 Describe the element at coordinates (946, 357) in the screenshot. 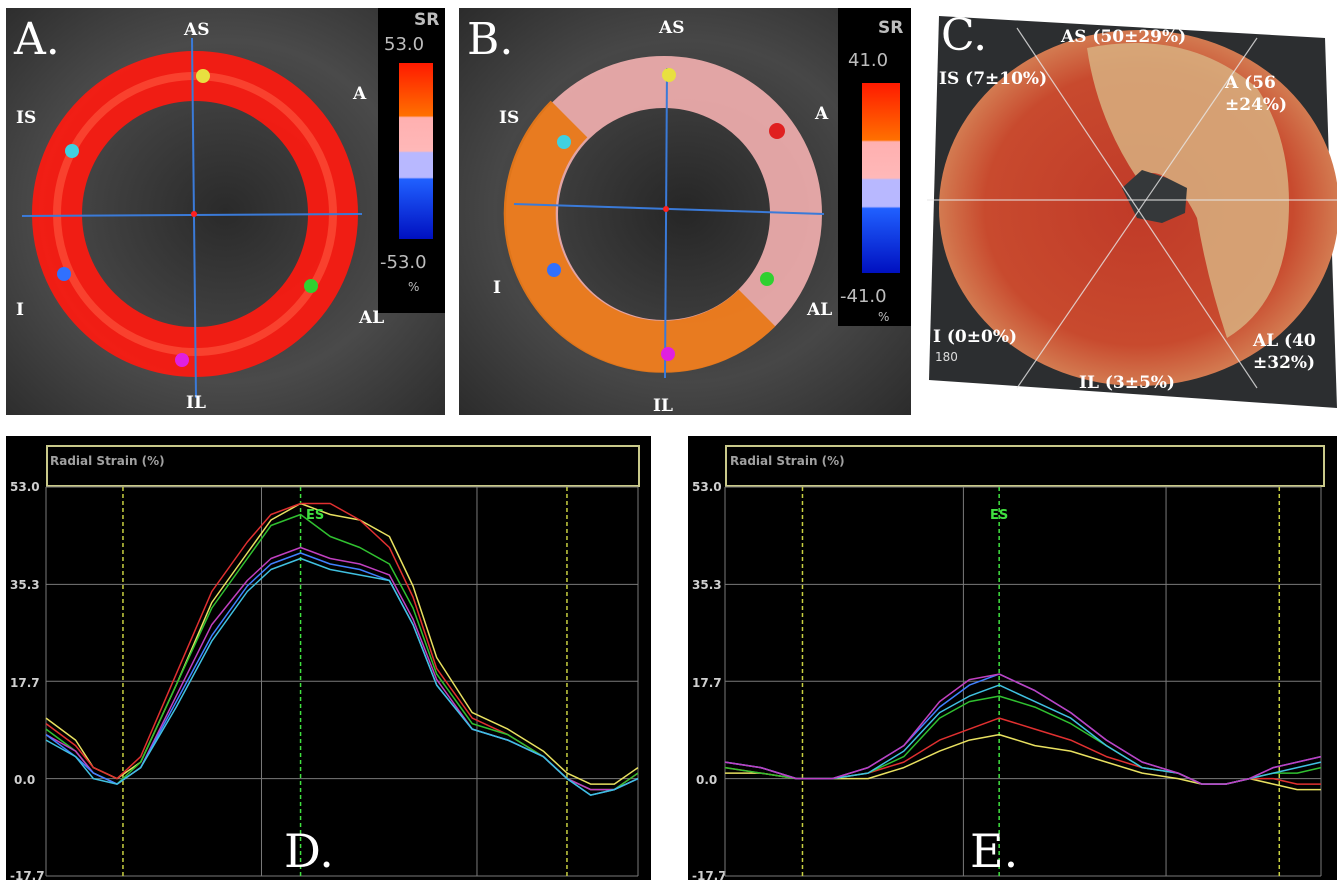

I see `label-i-sub: 180` at that location.